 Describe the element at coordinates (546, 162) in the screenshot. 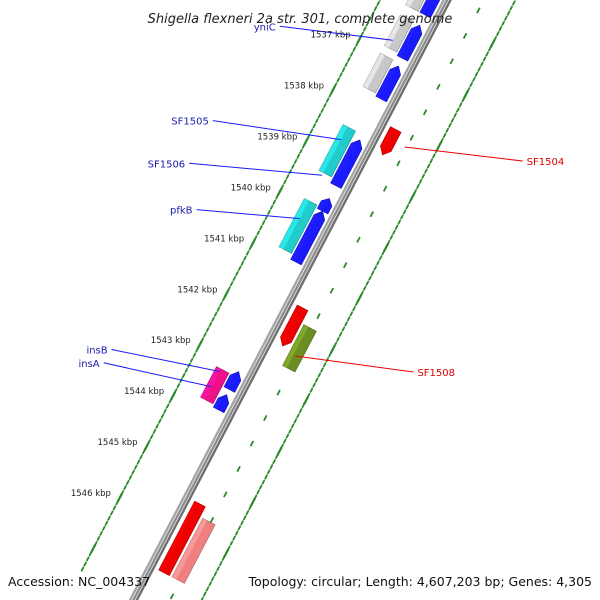

I see `gene-label: SF1504` at that location.